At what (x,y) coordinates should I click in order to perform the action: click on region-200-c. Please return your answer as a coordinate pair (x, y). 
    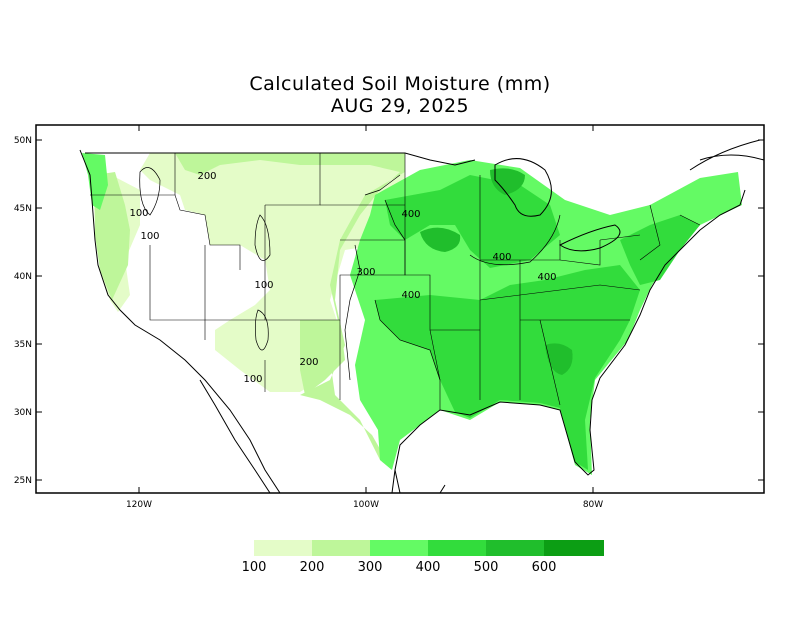
    Looking at the image, I should click on (322, 357).